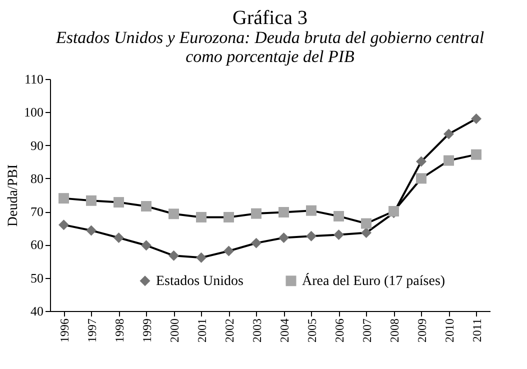  What do you see at coordinates (91, 330) in the screenshot?
I see `x-tick-label: 1997` at bounding box center [91, 330].